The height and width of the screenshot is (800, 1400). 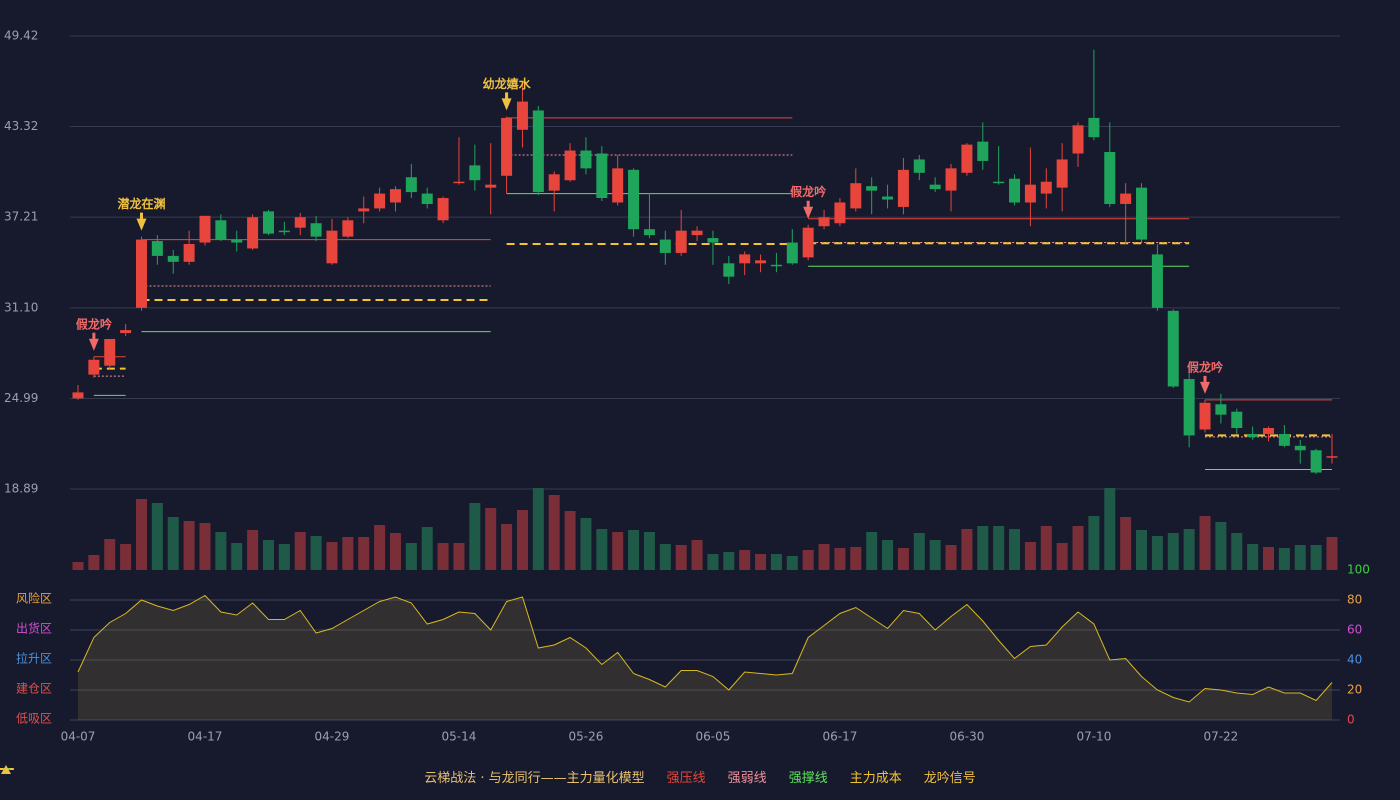 I want to click on y2-tick-label: 20, so click(x=1354, y=690).